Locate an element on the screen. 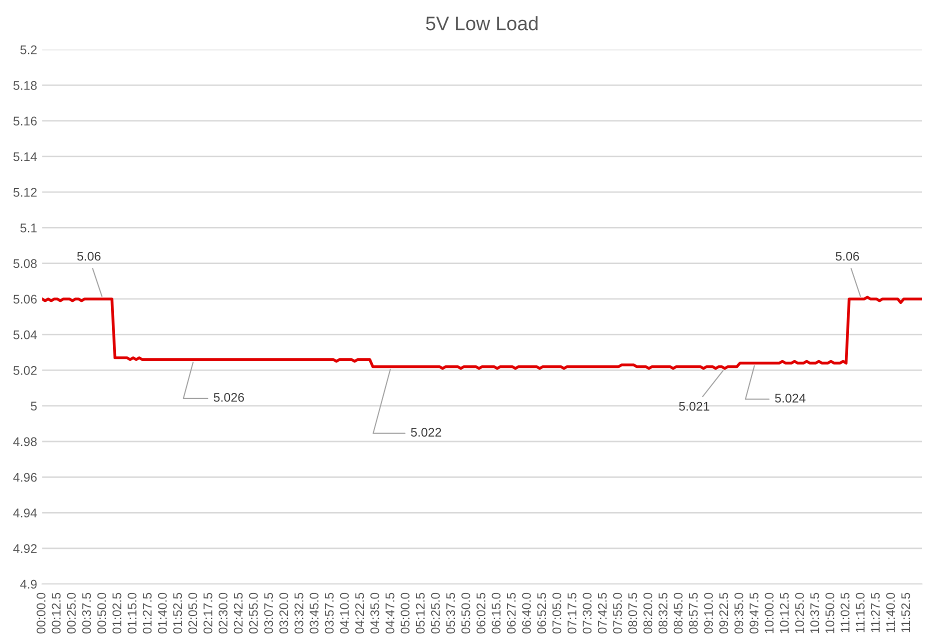 This screenshot has width=936, height=640. x-tick-label: 09:35.0 is located at coordinates (739, 613).